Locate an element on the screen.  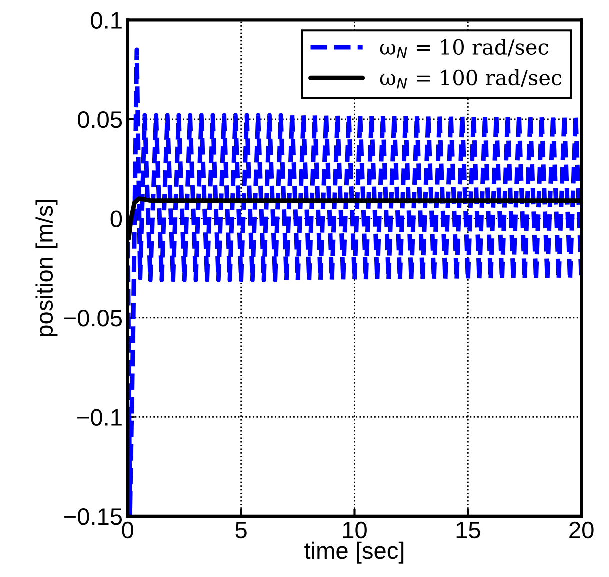
x-tick-label: 0 is located at coordinates (128, 530).